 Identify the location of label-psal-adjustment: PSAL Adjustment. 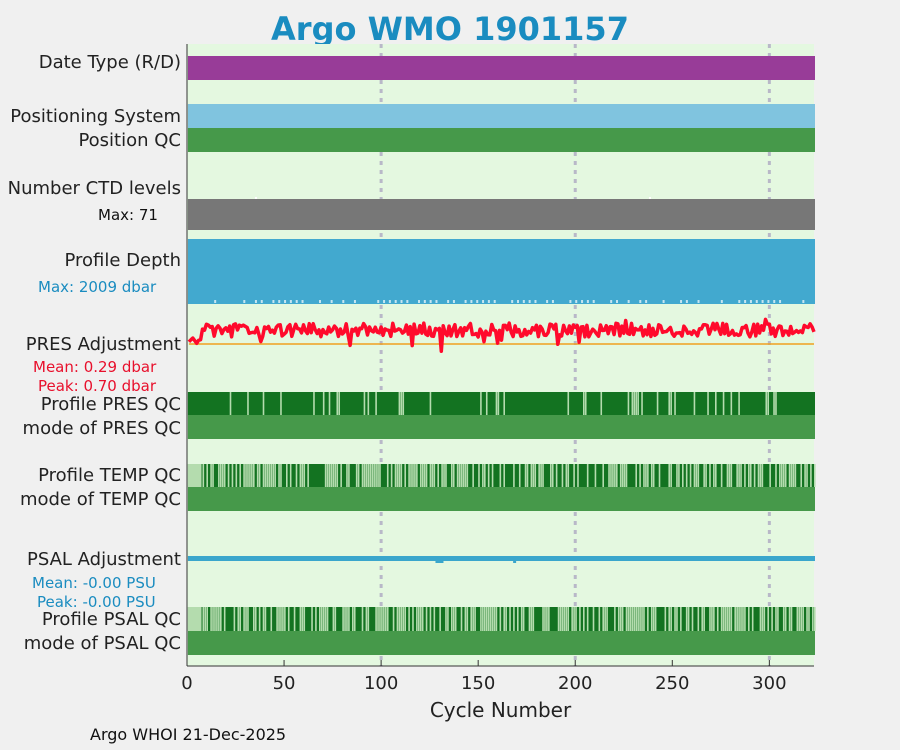
(103, 559).